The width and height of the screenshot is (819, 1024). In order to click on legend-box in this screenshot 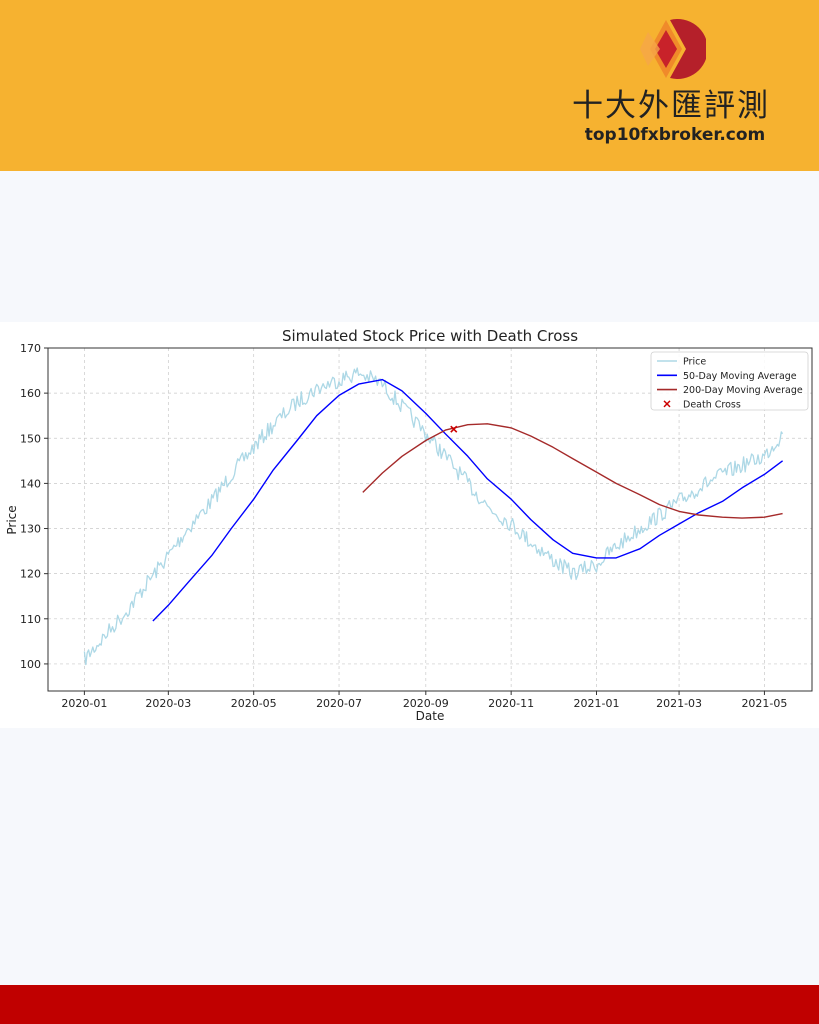, I will do `click(729, 381)`.